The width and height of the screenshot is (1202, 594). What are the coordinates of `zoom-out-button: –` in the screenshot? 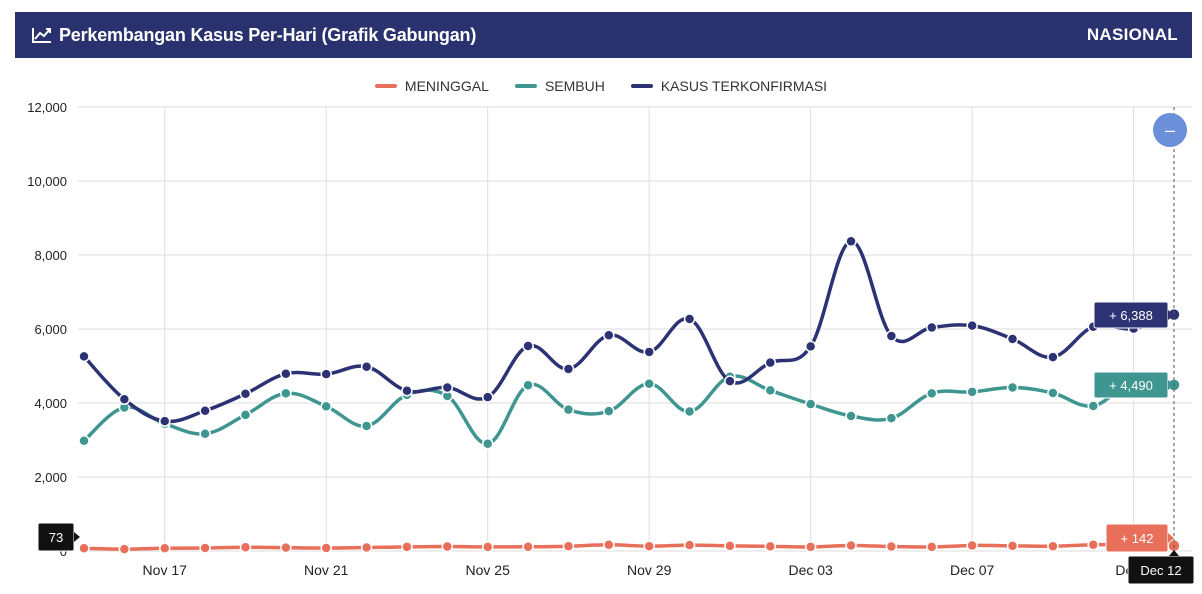 It's located at (1170, 130).